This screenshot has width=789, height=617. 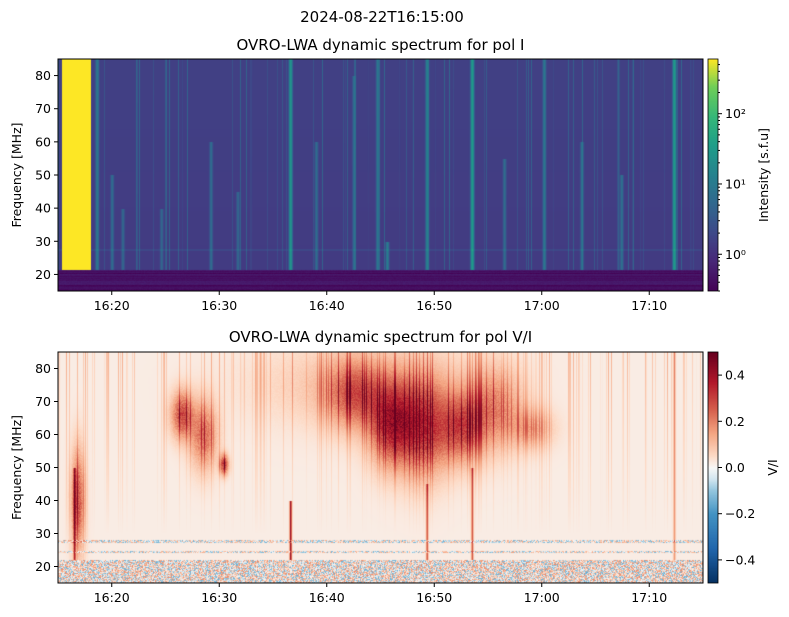 What do you see at coordinates (382, 17) in the screenshot?
I see `figure-suptitle: 2024-08-22T16:15:00` at bounding box center [382, 17].